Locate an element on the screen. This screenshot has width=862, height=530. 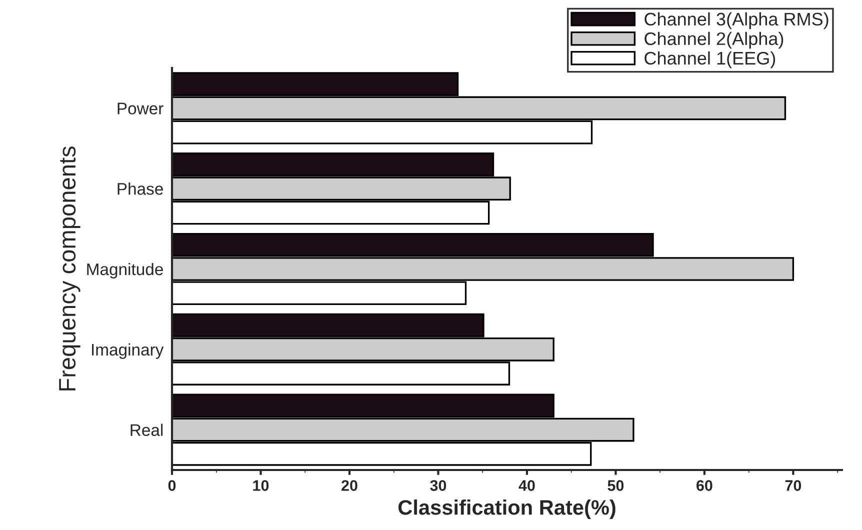
legend-label: Channel 1(EEG) is located at coordinates (710, 59).